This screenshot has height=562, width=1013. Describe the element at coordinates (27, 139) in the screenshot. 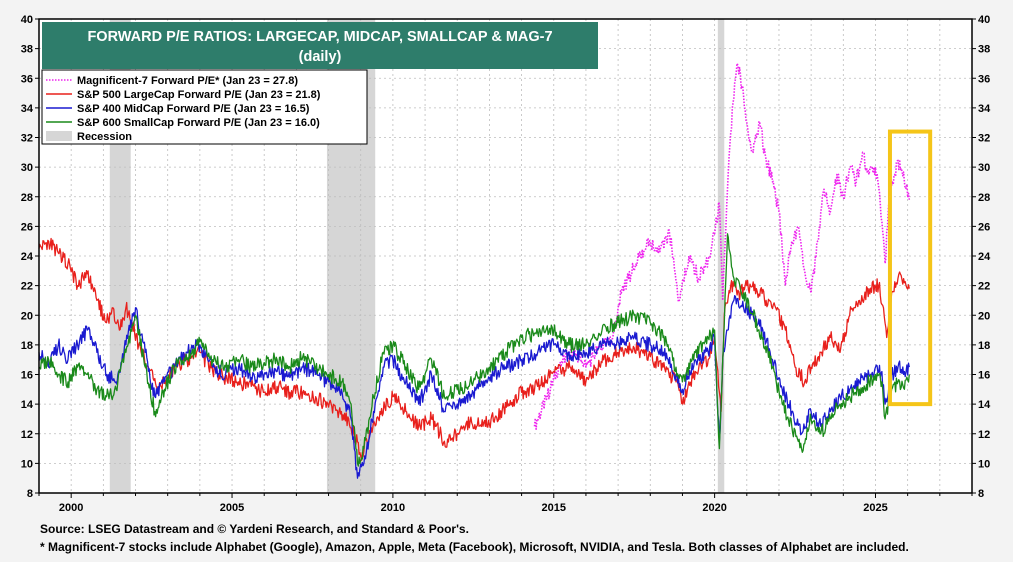

I see `y-tick-label-left-32: 32` at that location.